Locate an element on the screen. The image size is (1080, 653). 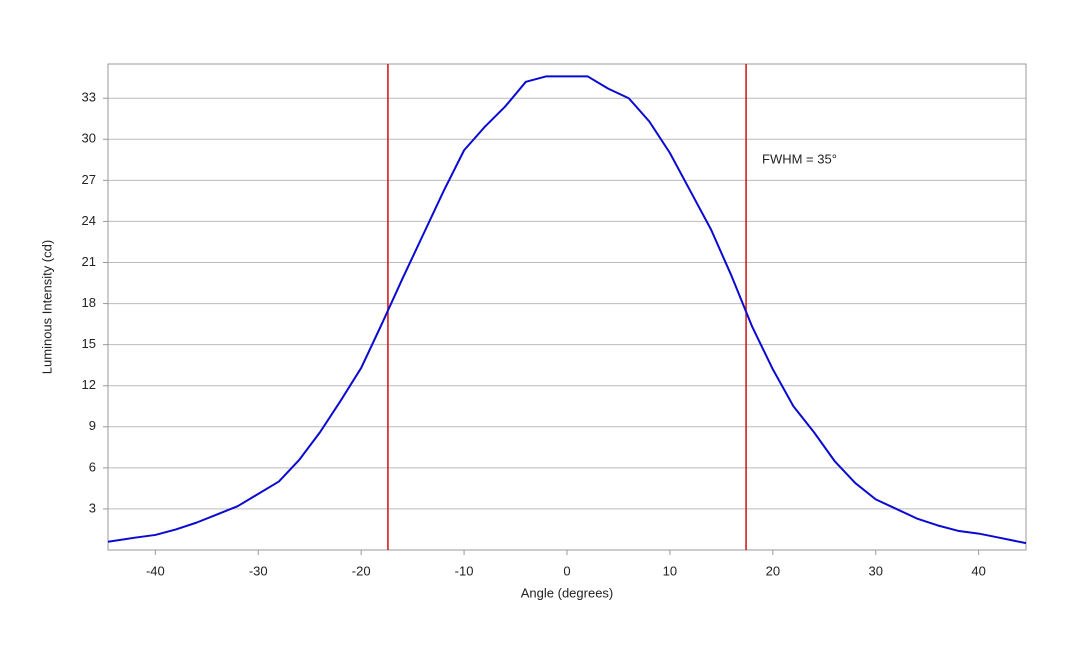
x-tick-label: 0 is located at coordinates (566, 570).